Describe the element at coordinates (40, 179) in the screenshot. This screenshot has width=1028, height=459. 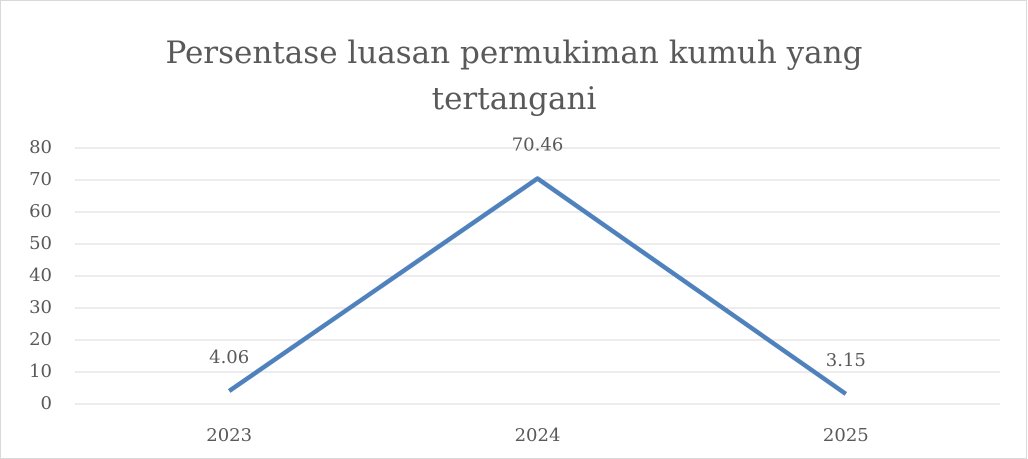
I see `y-tick-label: 70` at that location.